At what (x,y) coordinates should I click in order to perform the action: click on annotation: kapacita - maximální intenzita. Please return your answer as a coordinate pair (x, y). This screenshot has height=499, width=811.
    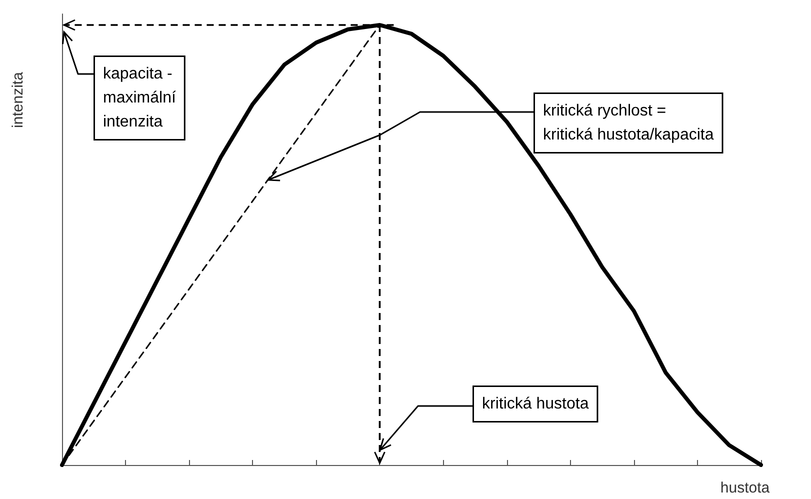
    Looking at the image, I should click on (139, 98).